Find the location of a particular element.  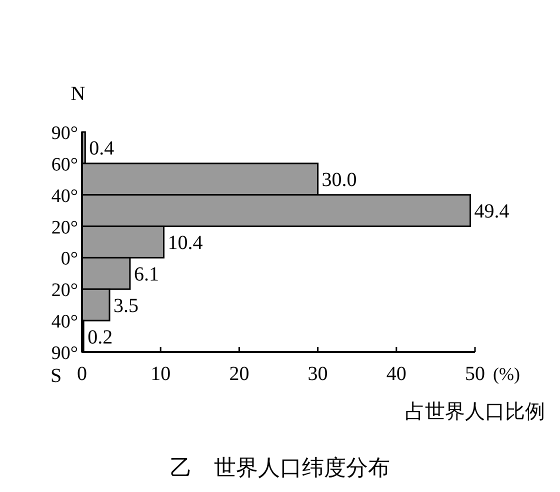

data-label: 10.4 is located at coordinates (185, 243).